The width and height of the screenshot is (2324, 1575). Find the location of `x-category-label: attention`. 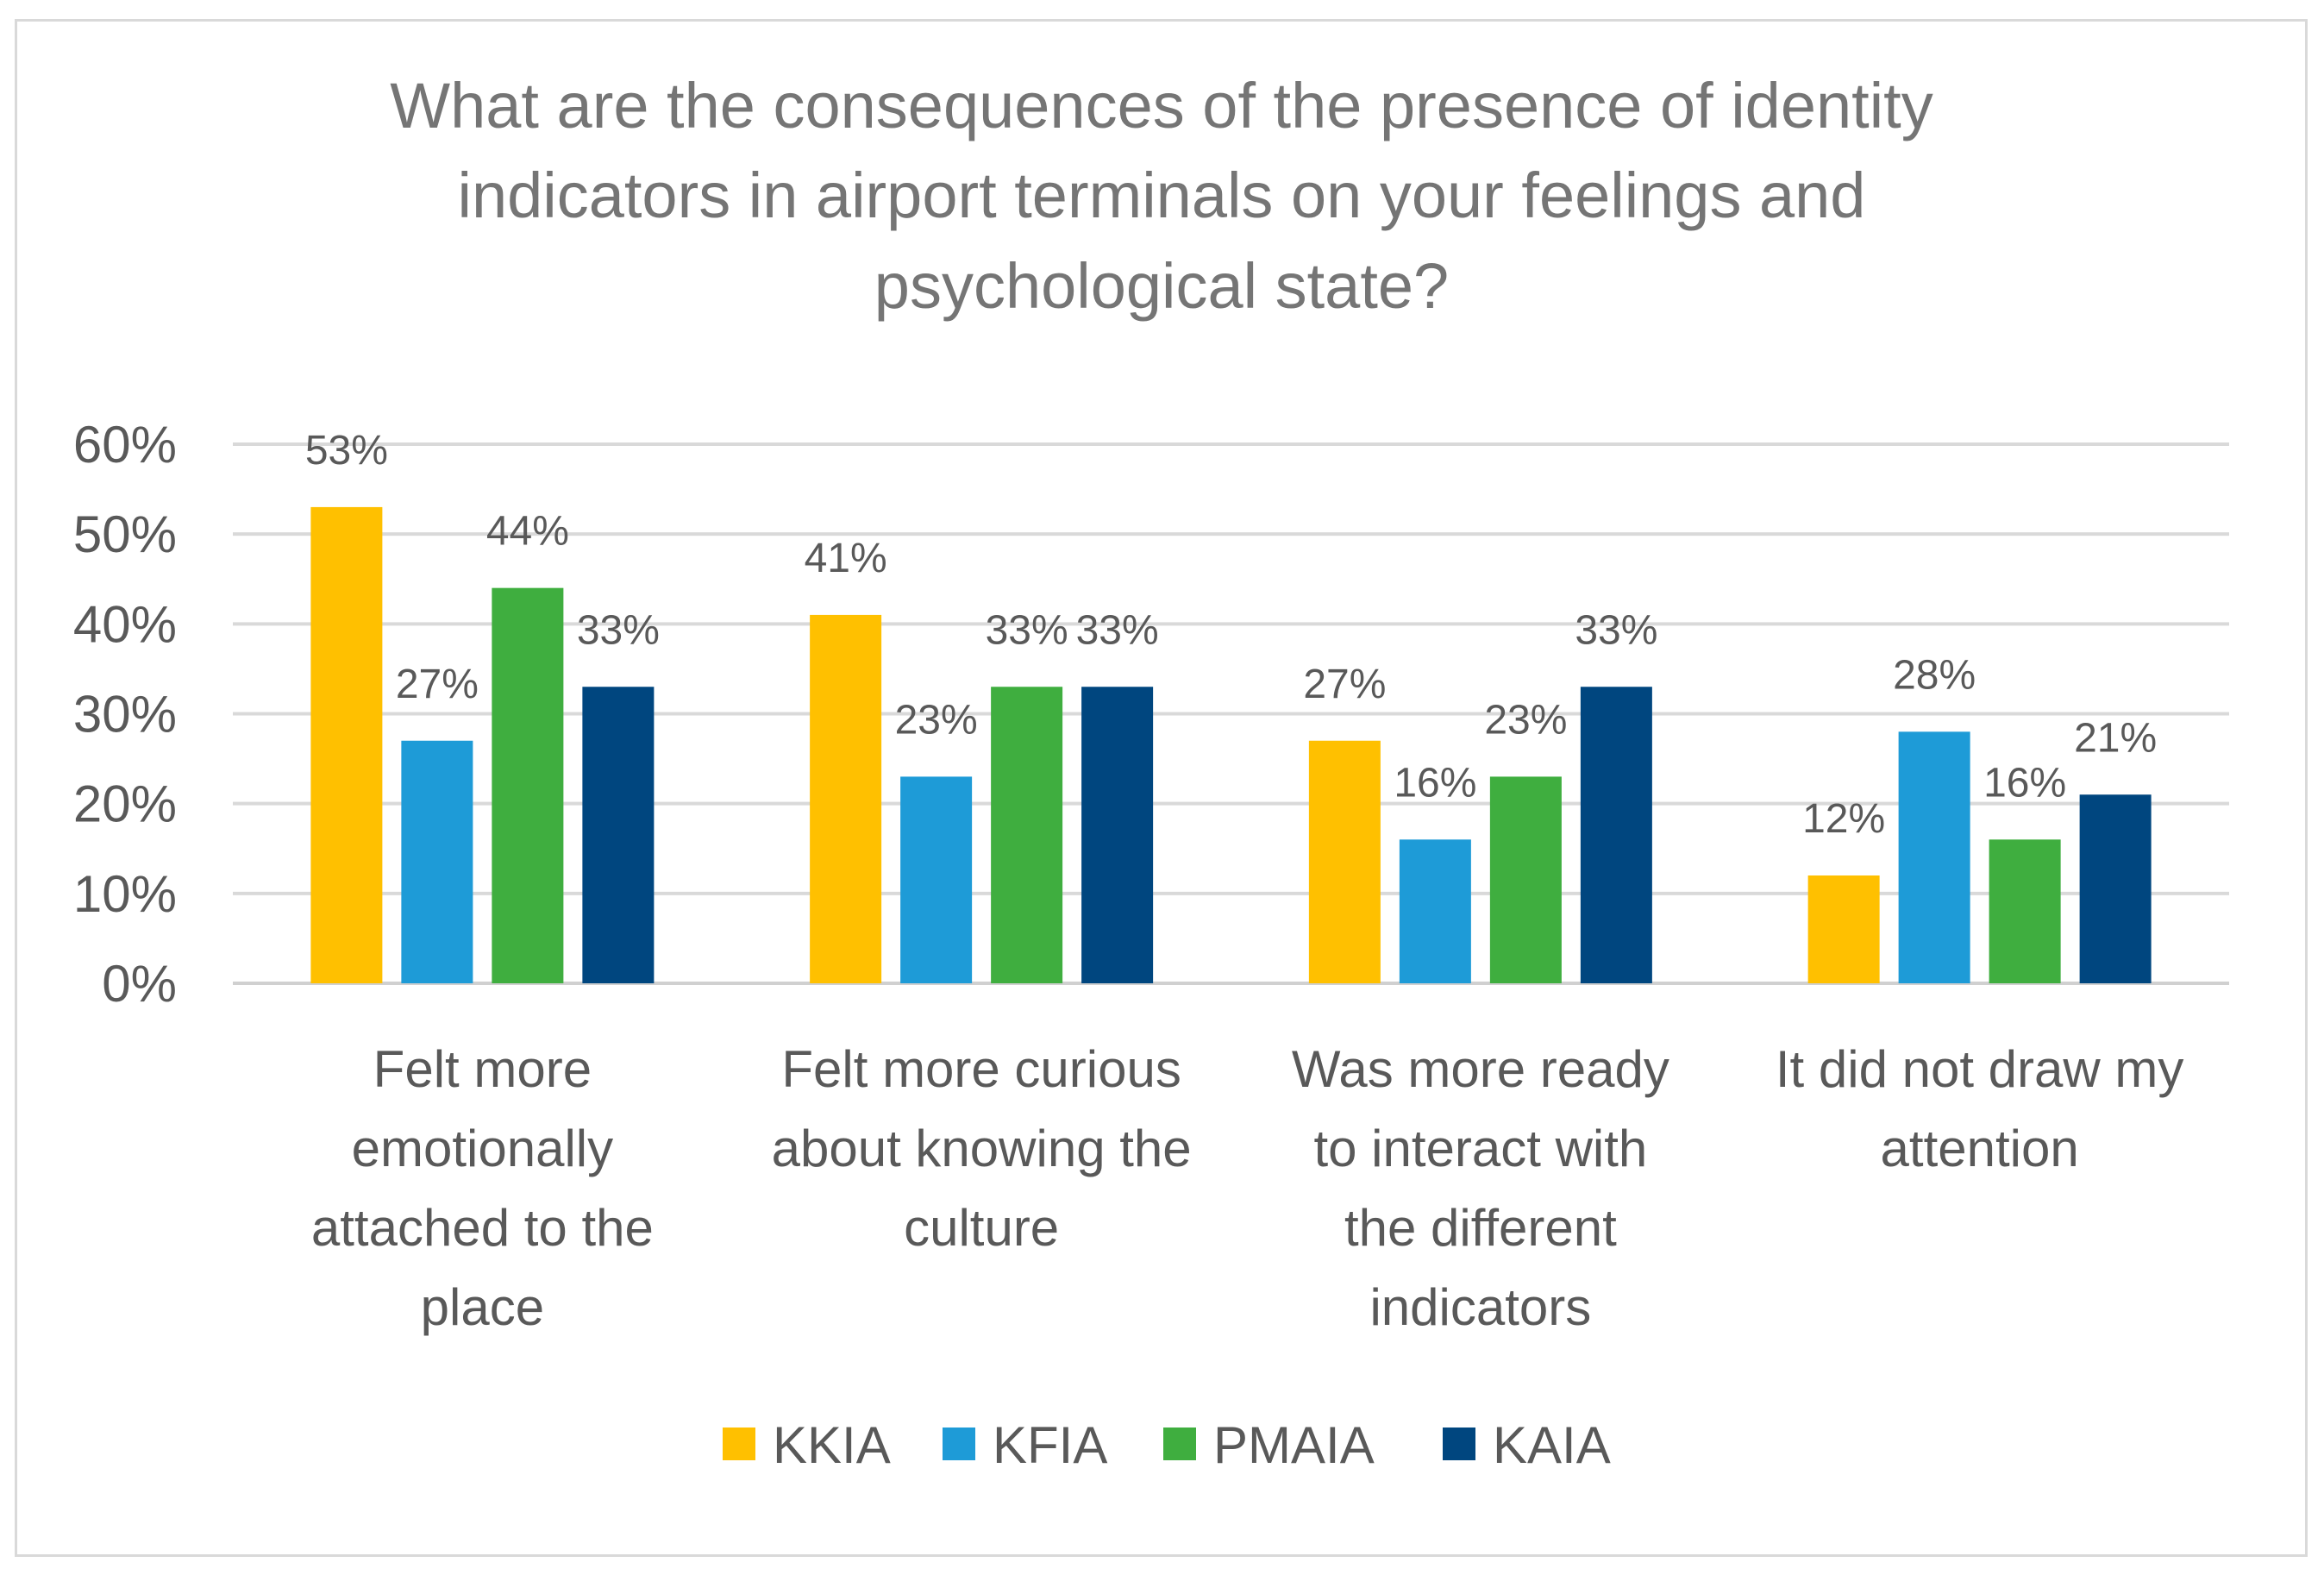

x-category-label: attention is located at coordinates (1980, 1148).